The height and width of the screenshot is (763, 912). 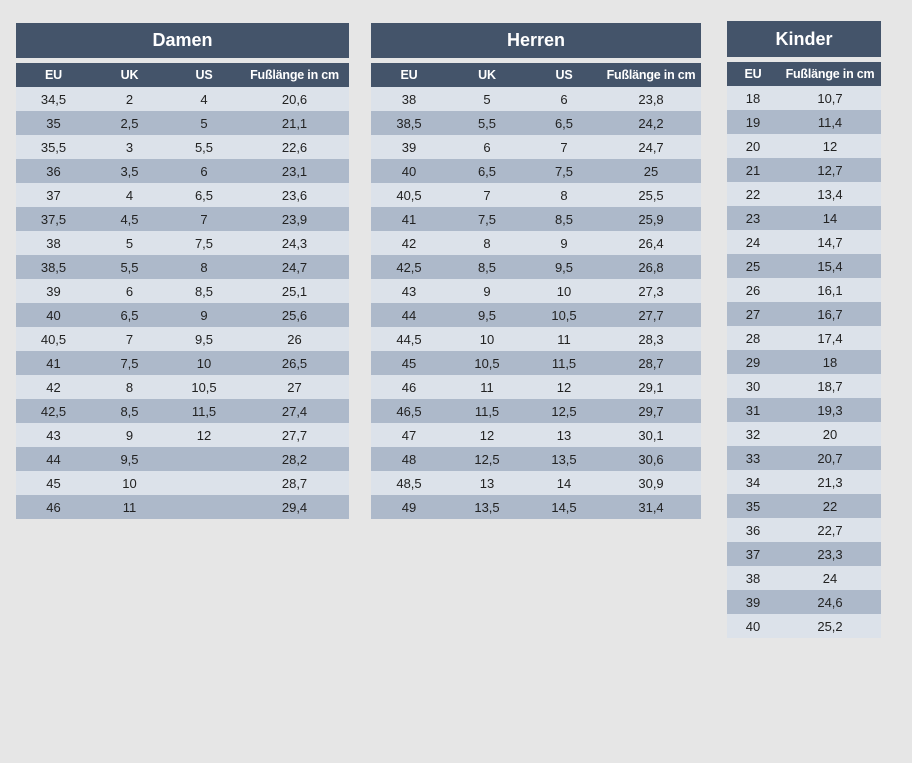 I want to click on kinder-table-row: 22 13,4, so click(x=804, y=194).